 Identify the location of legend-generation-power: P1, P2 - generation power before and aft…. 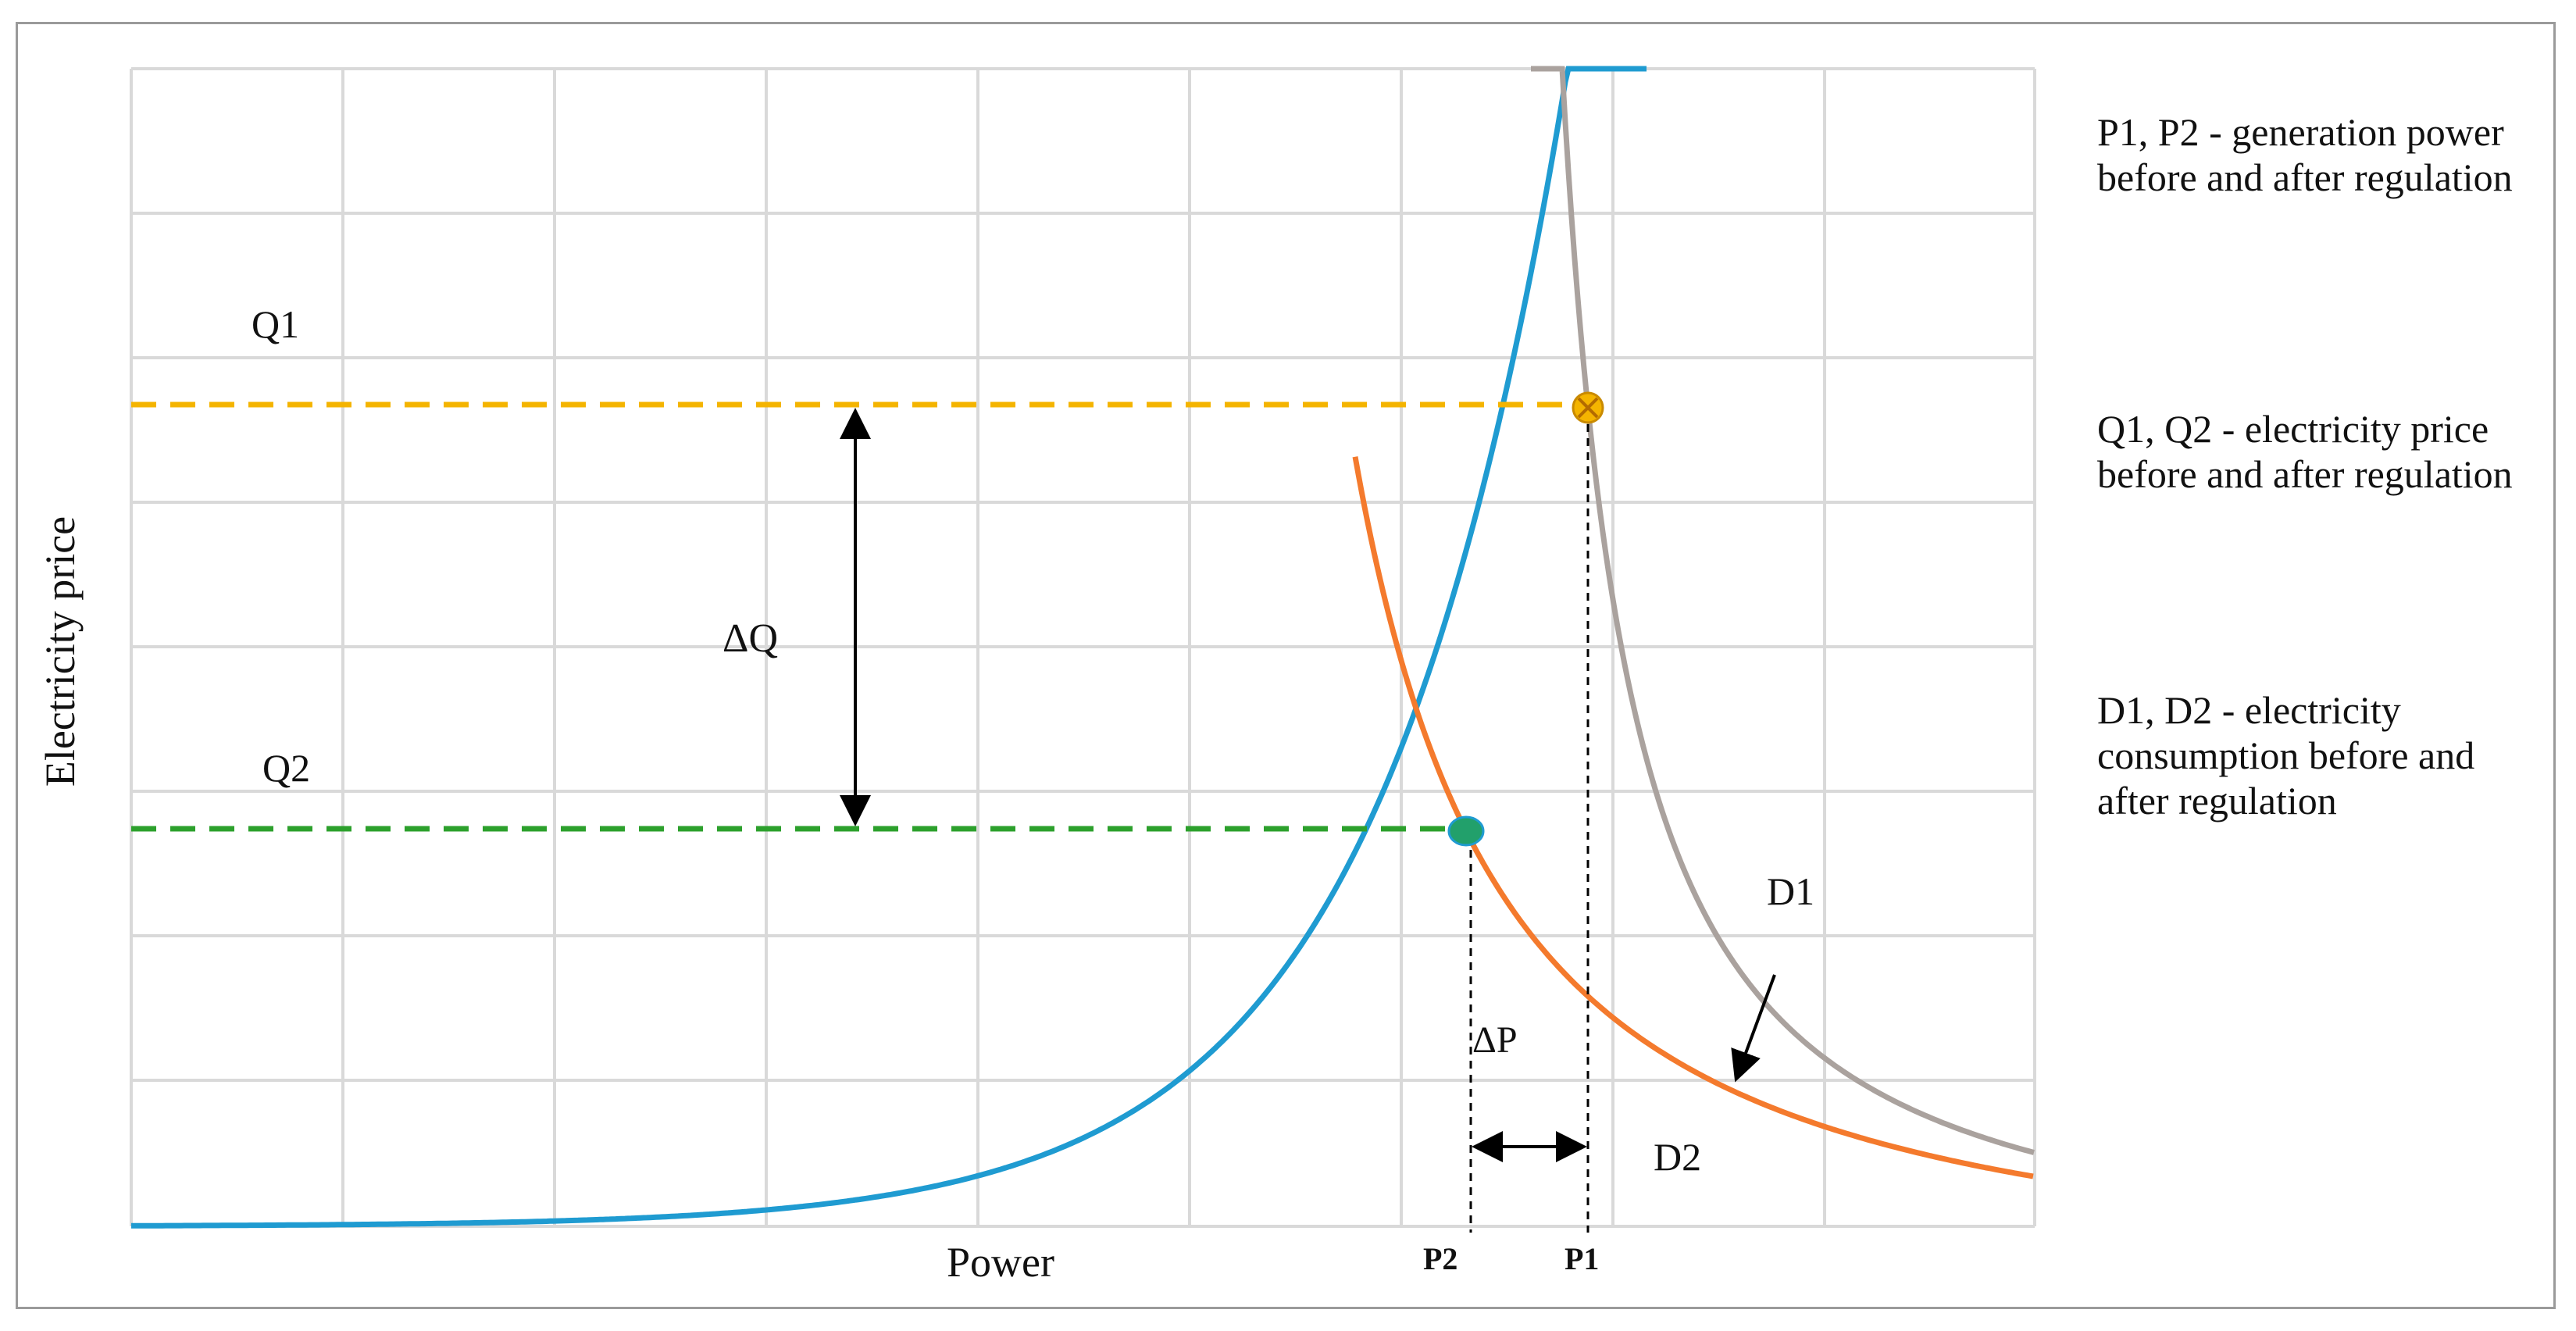
(2305, 154).